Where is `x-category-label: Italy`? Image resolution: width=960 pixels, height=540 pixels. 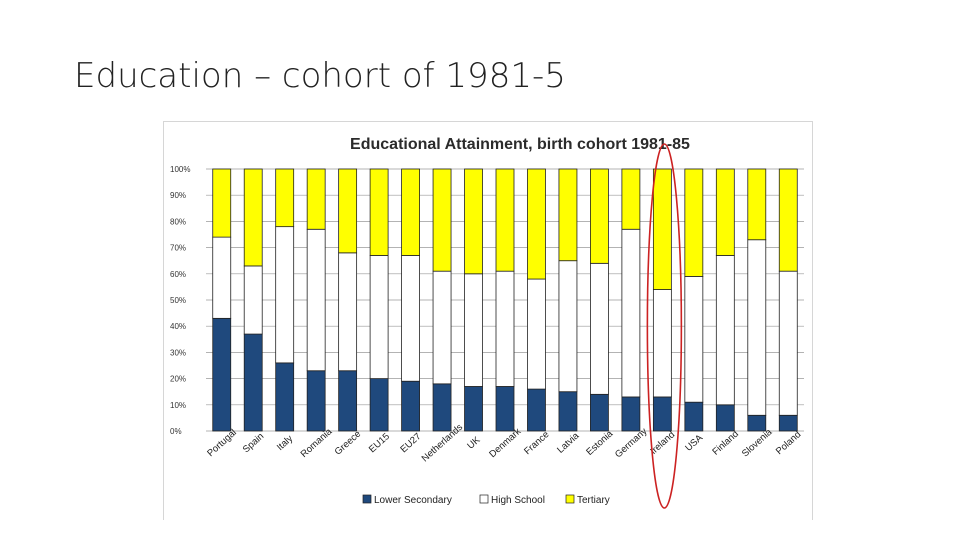
x-category-label: Italy is located at coordinates (285, 443).